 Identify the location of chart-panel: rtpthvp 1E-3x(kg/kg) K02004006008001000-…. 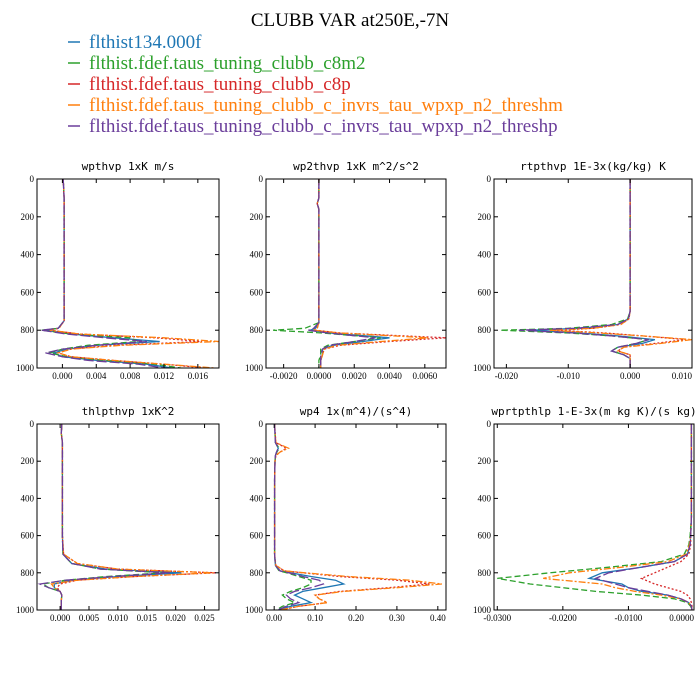
(583, 270).